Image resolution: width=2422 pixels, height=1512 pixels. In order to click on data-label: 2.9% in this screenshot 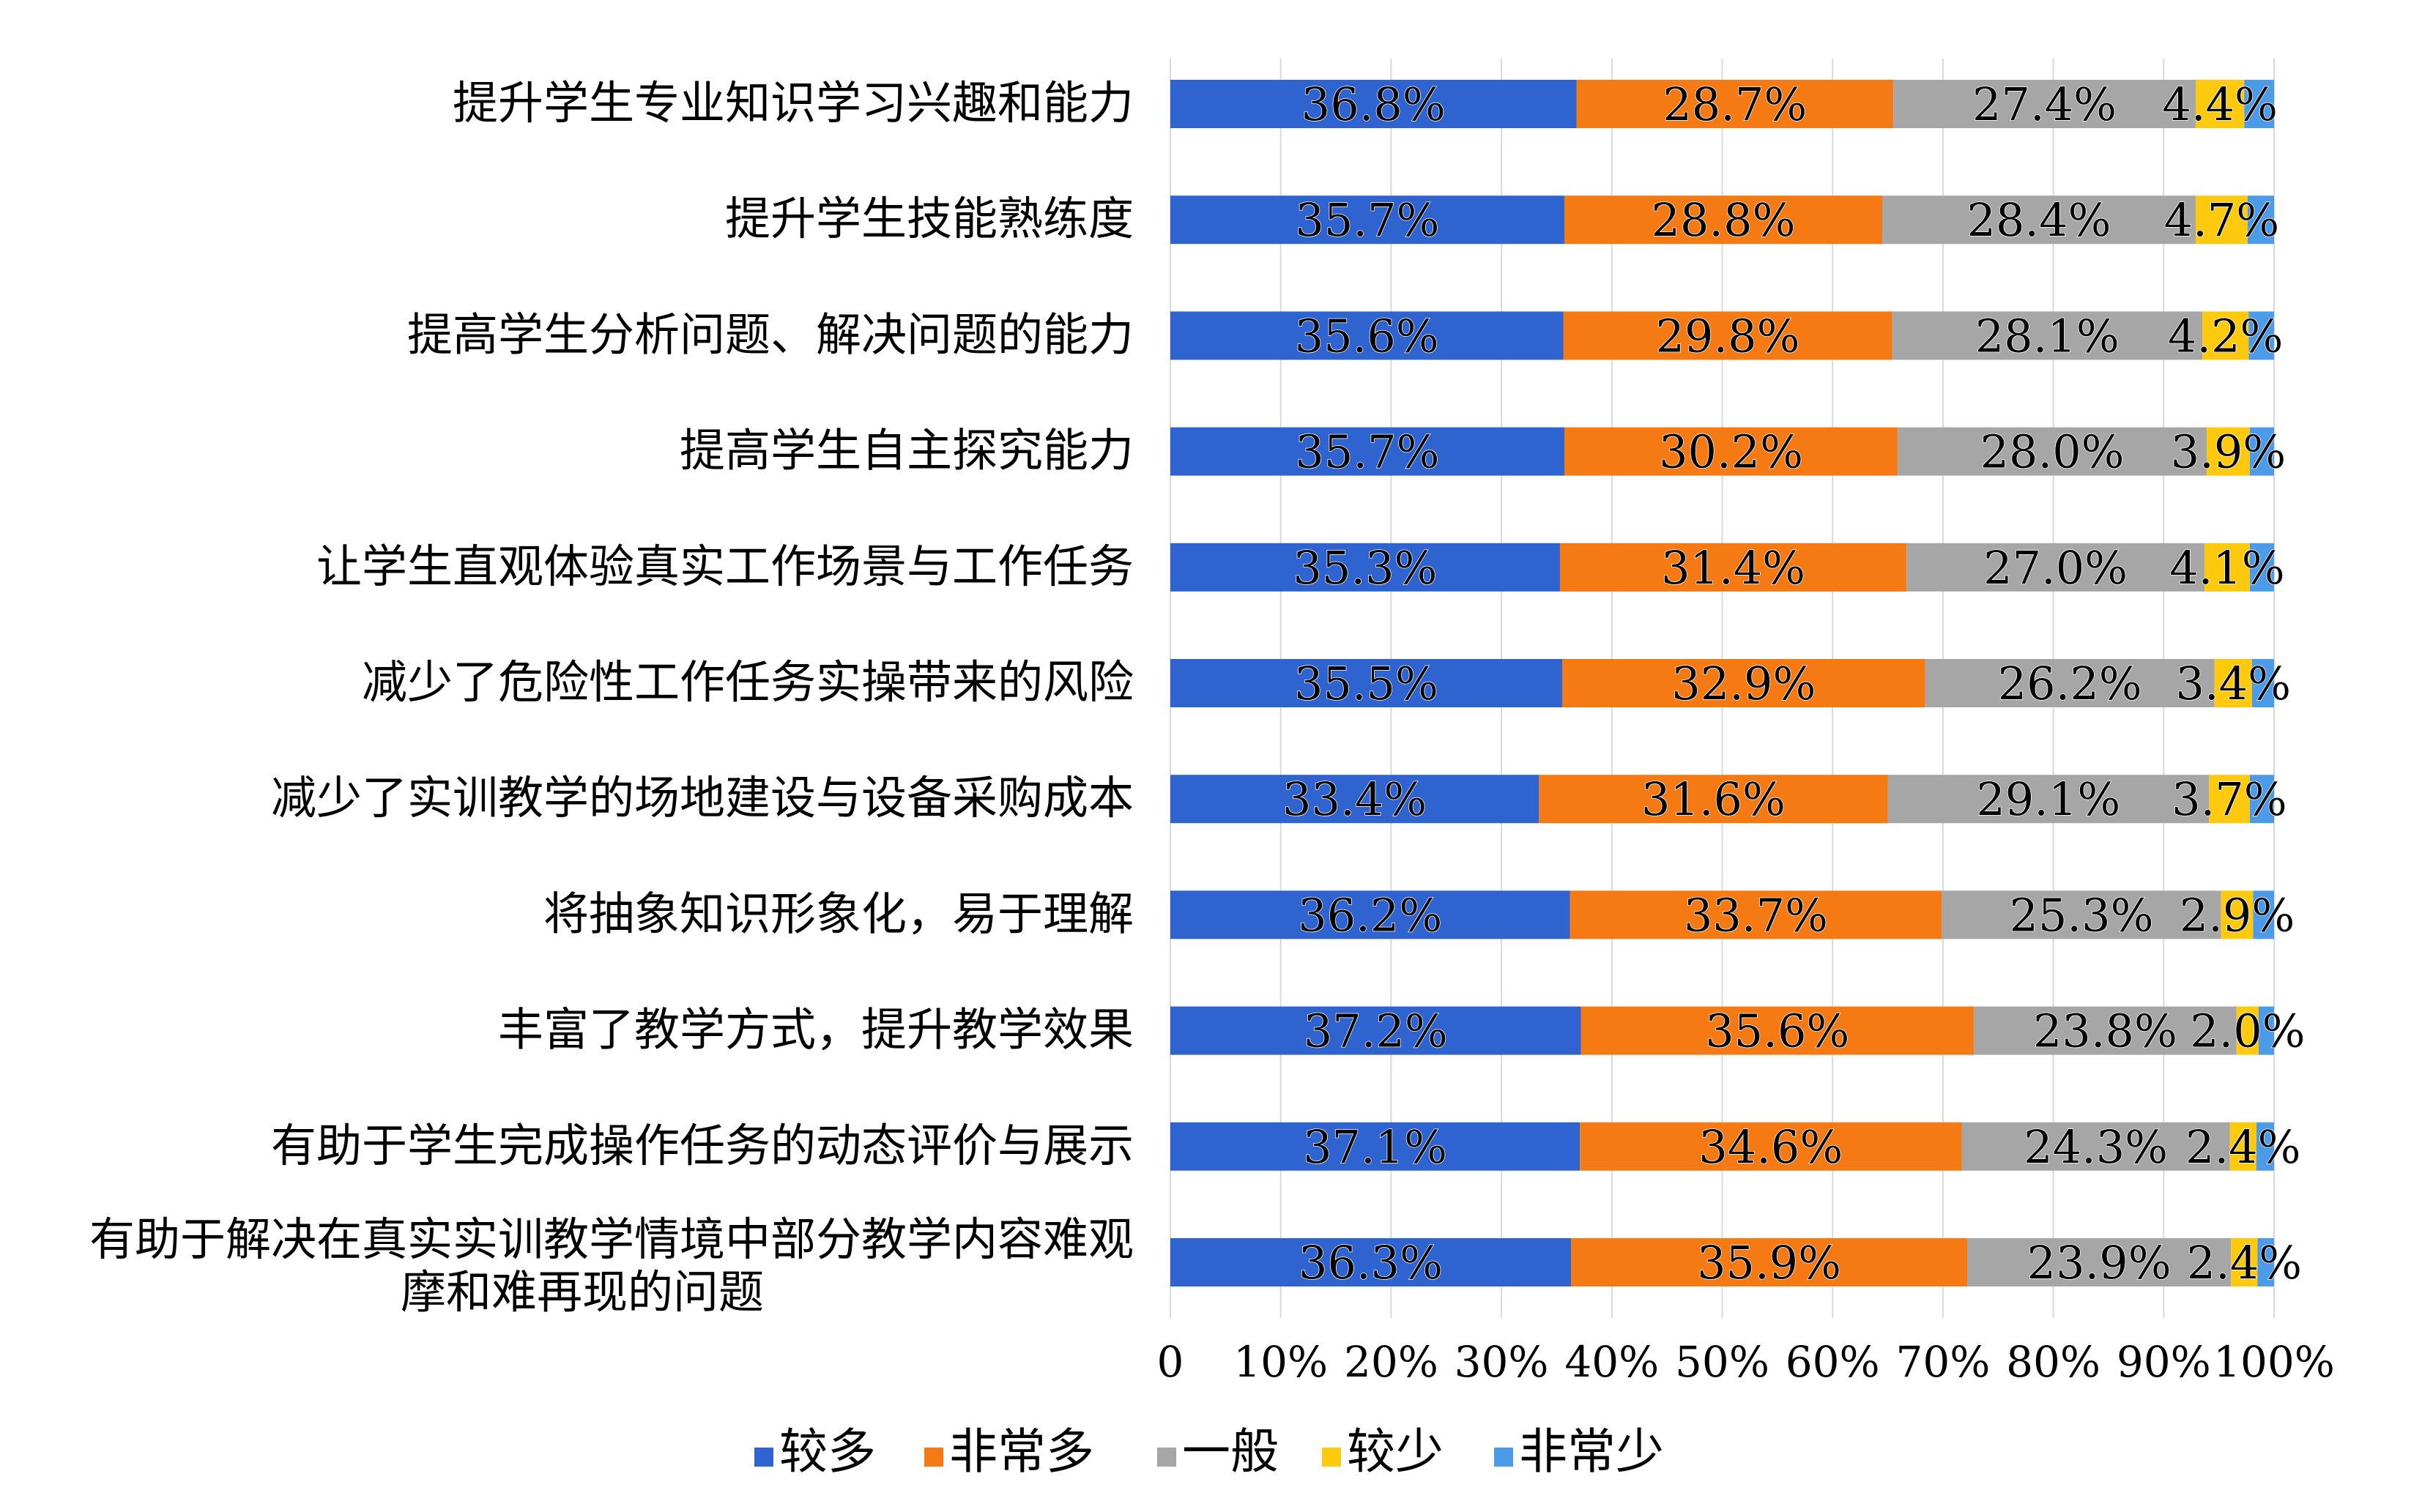, I will do `click(2238, 915)`.